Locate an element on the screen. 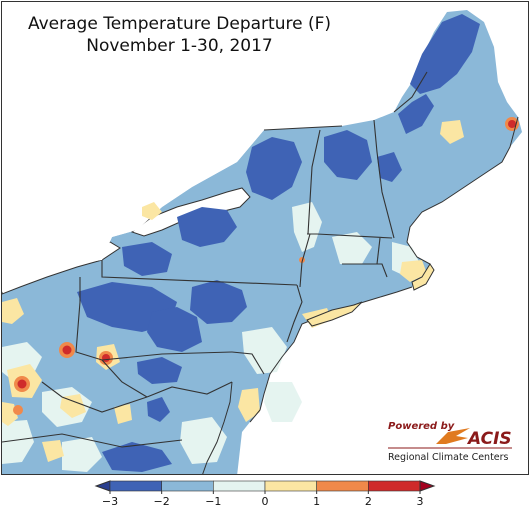 This screenshot has width=531, height=511. legend-tick-label: −3 is located at coordinates (110, 501).